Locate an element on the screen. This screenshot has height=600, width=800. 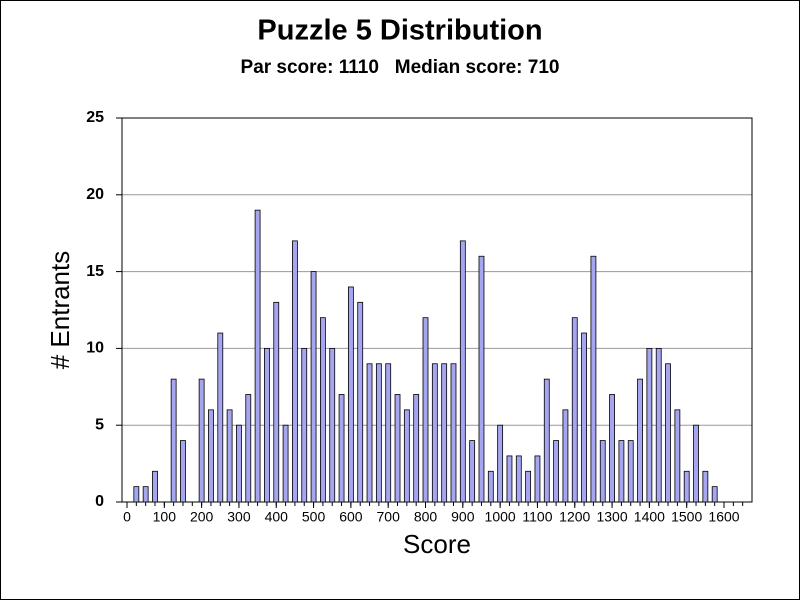
x-tick-label: 1200 is located at coordinates (574, 517).